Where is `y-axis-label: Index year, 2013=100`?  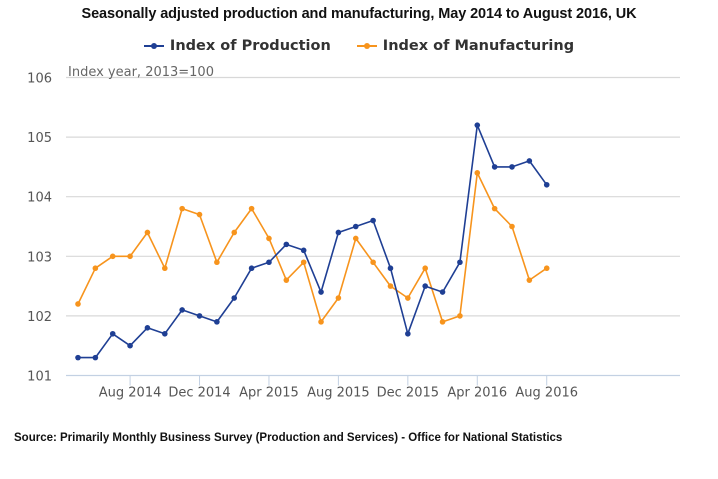
y-axis-label: Index year, 2013=100 is located at coordinates (141, 72).